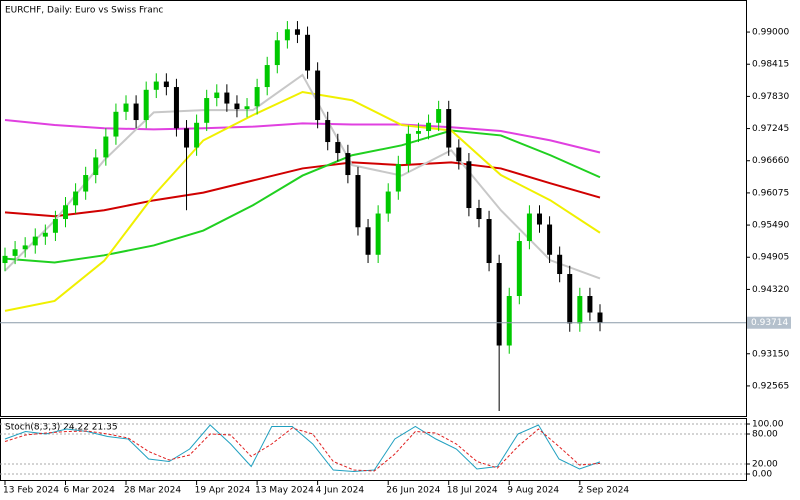  What do you see at coordinates (533, 491) in the screenshot?
I see `x-tick-label: 9 Aug 2024` at bounding box center [533, 491].